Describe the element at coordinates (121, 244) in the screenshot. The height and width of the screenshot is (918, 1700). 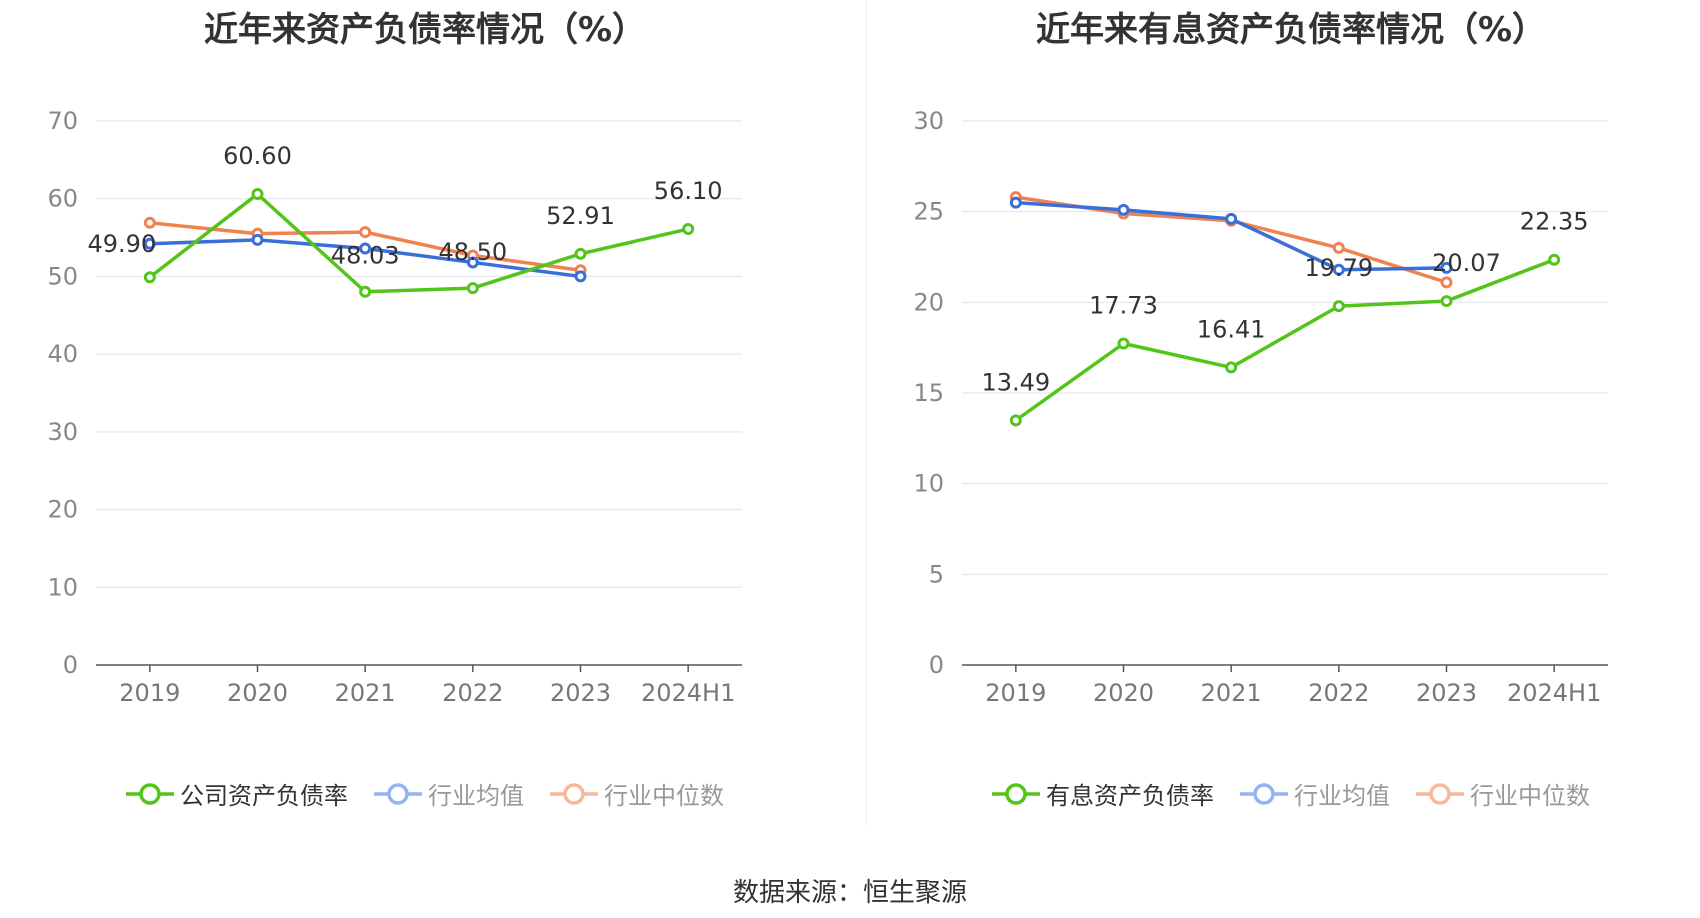
I see `data-label: 49.90` at that location.